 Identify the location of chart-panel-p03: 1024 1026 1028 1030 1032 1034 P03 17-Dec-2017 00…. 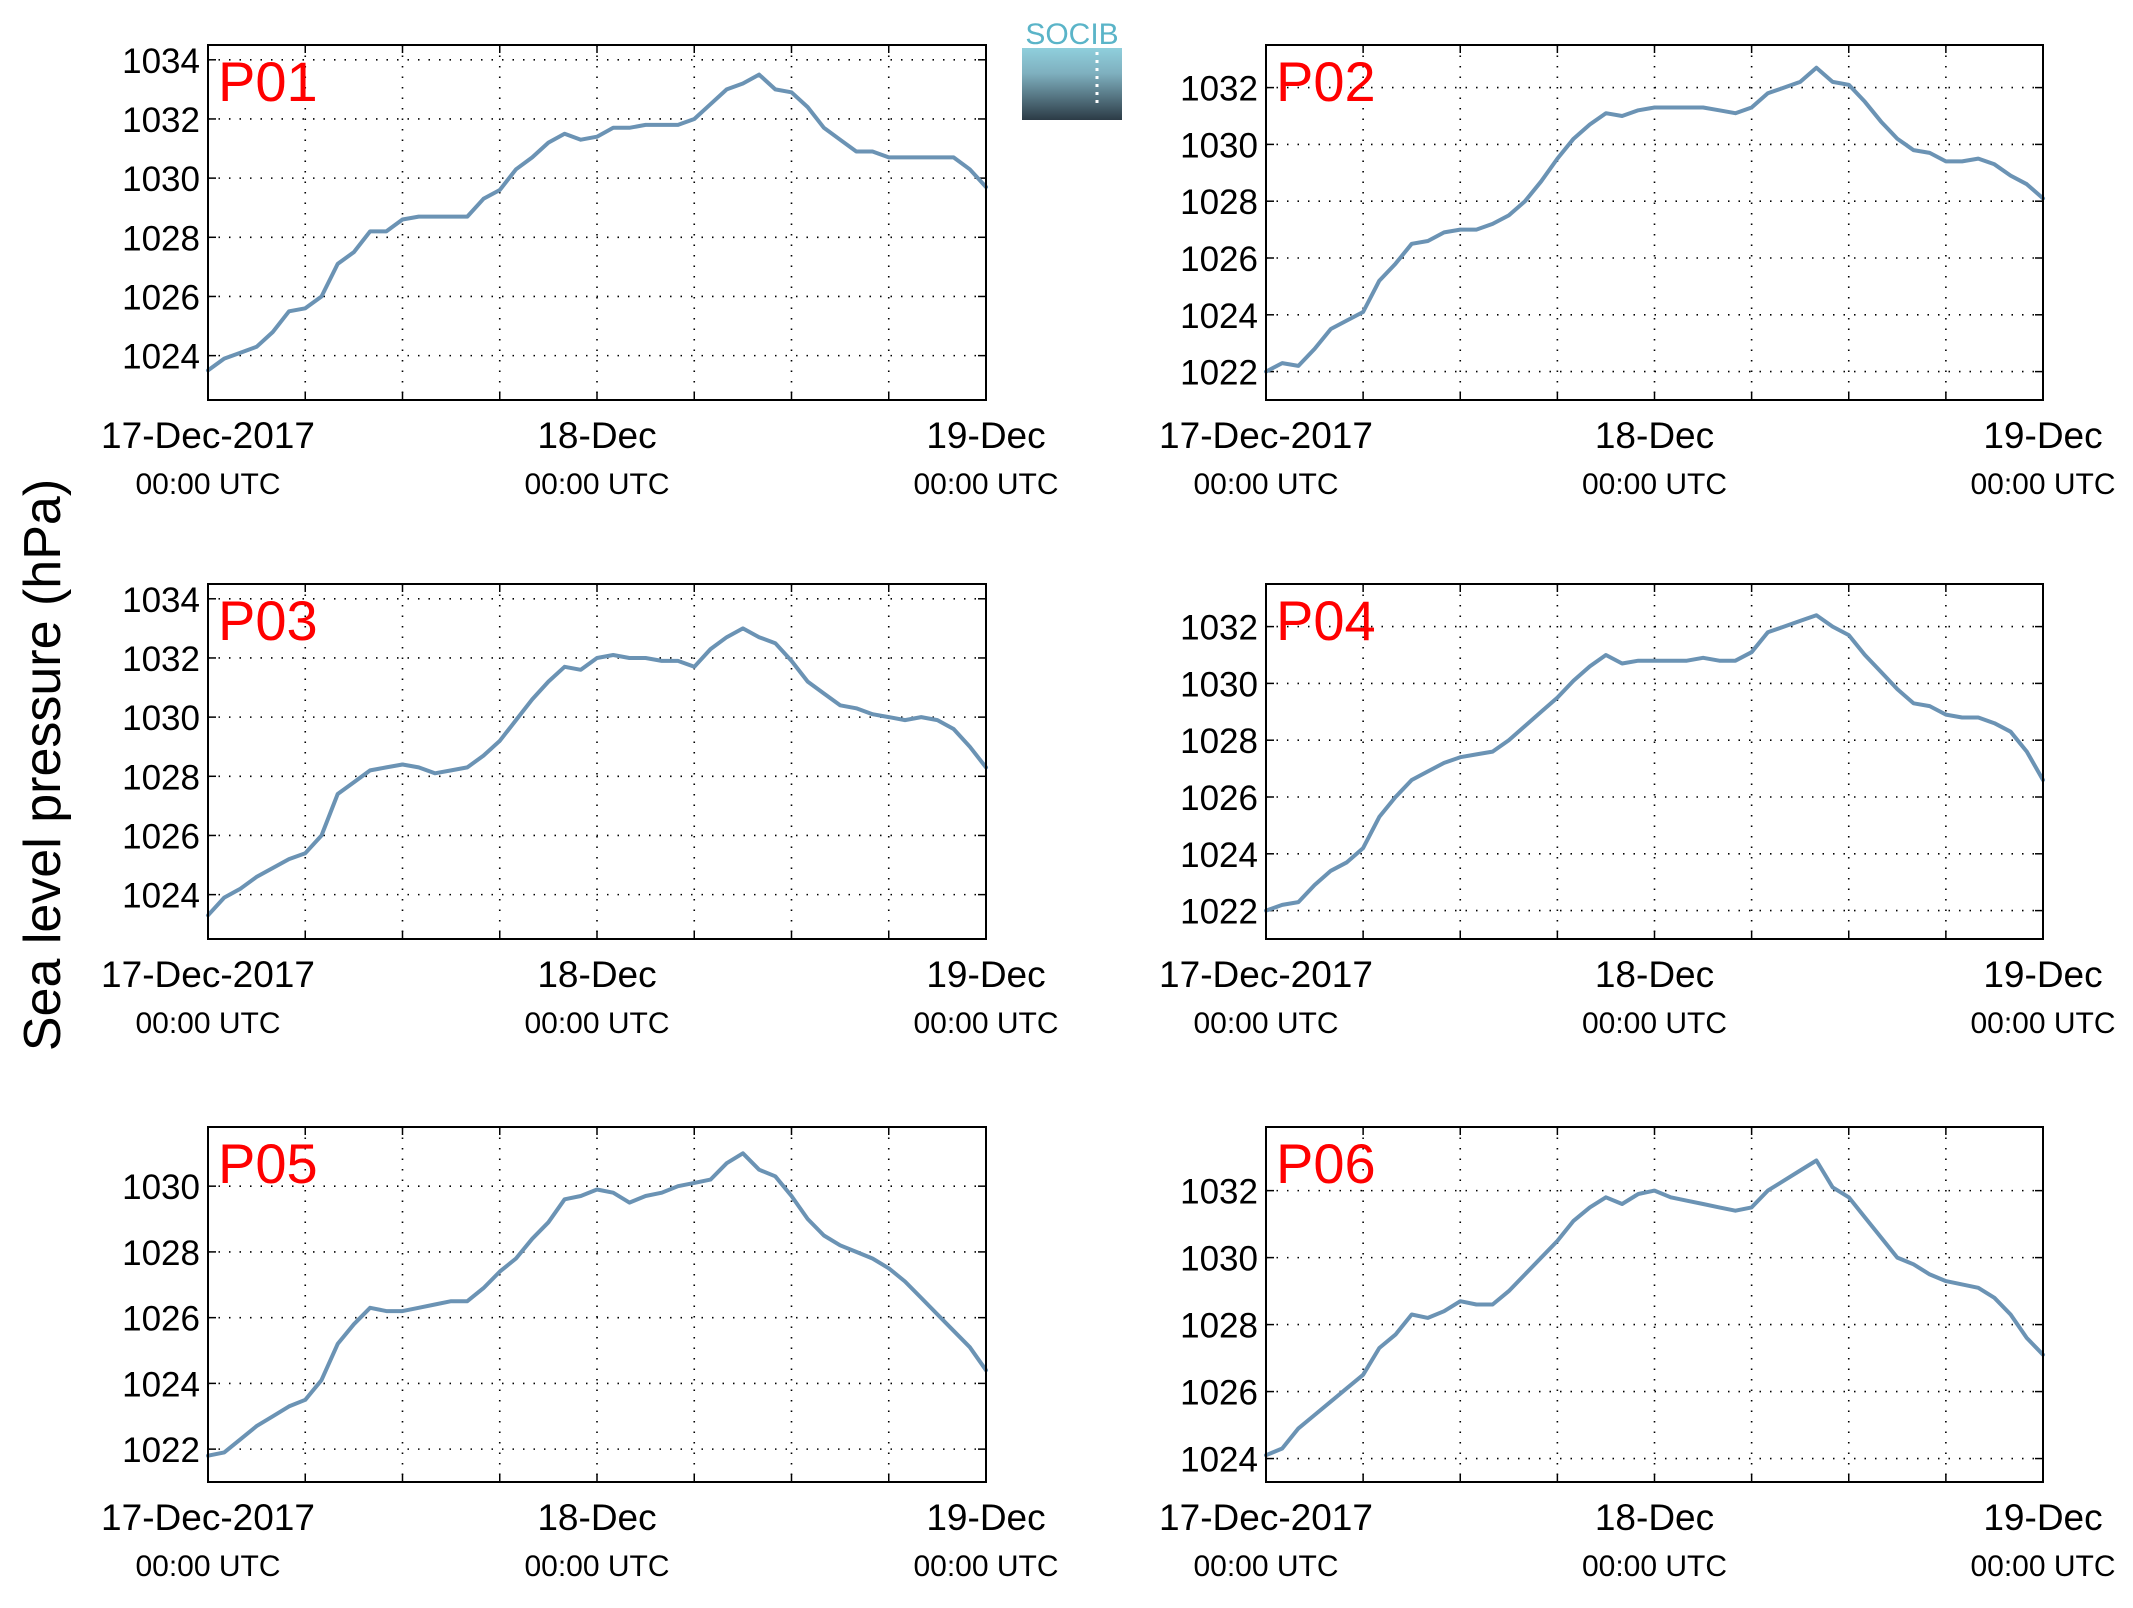
(579, 810).